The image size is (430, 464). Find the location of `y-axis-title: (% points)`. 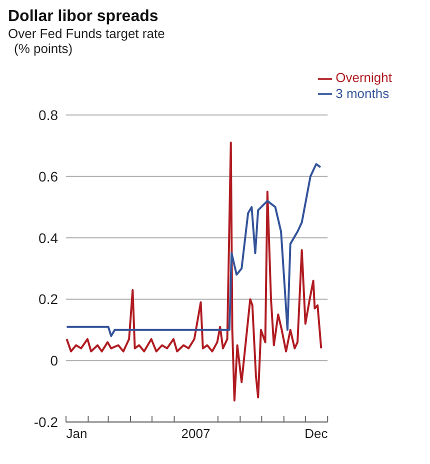

y-axis-title: (% points) is located at coordinates (44, 48).